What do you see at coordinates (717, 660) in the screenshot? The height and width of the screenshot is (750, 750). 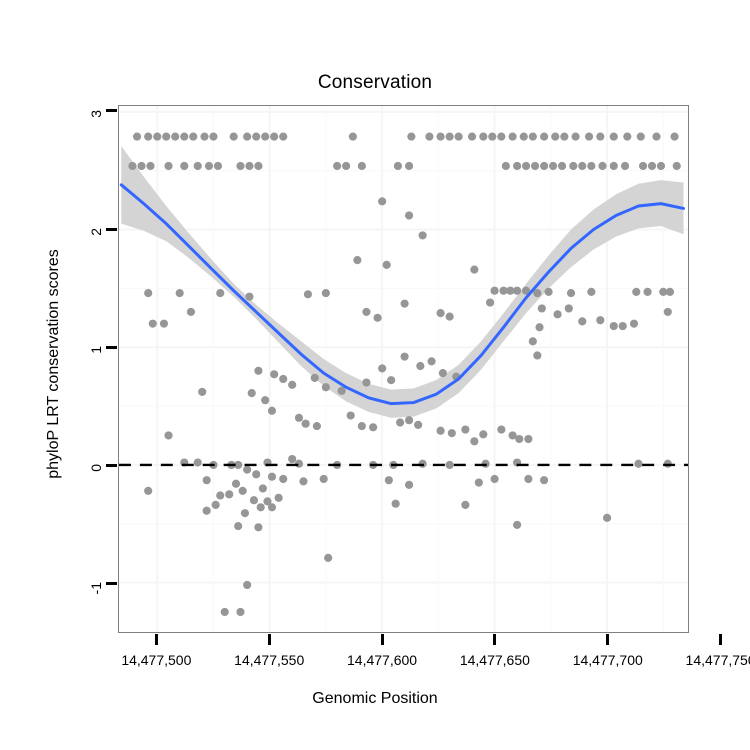 I see `x-axis-tick-label: 14,477,750` at bounding box center [717, 660].